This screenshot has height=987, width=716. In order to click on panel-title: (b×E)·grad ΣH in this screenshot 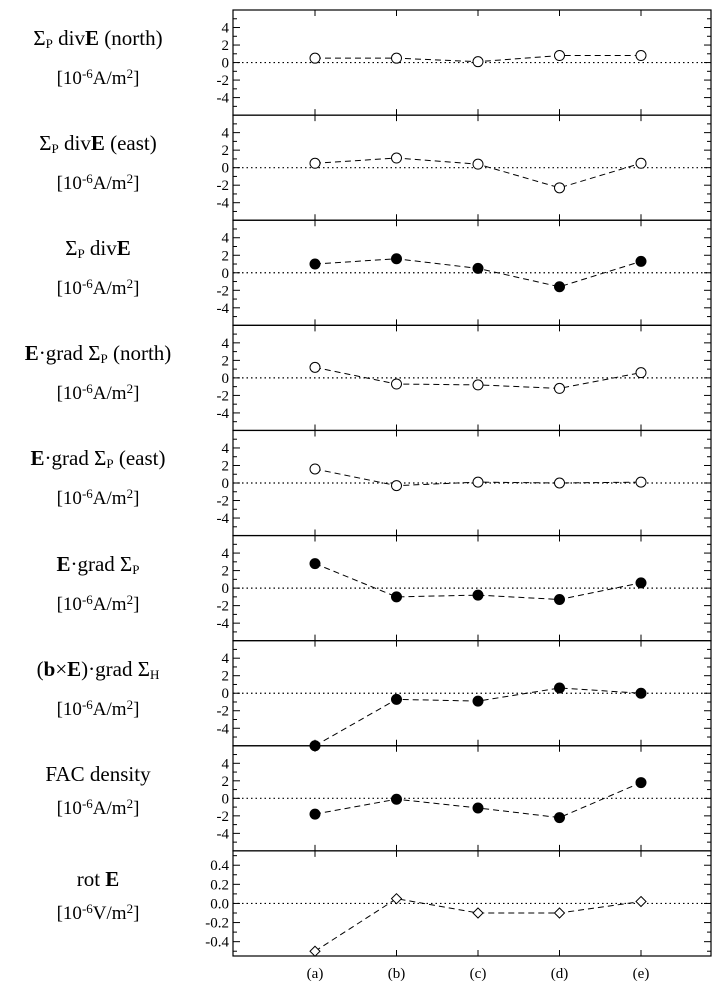, I will do `click(98, 669)`.